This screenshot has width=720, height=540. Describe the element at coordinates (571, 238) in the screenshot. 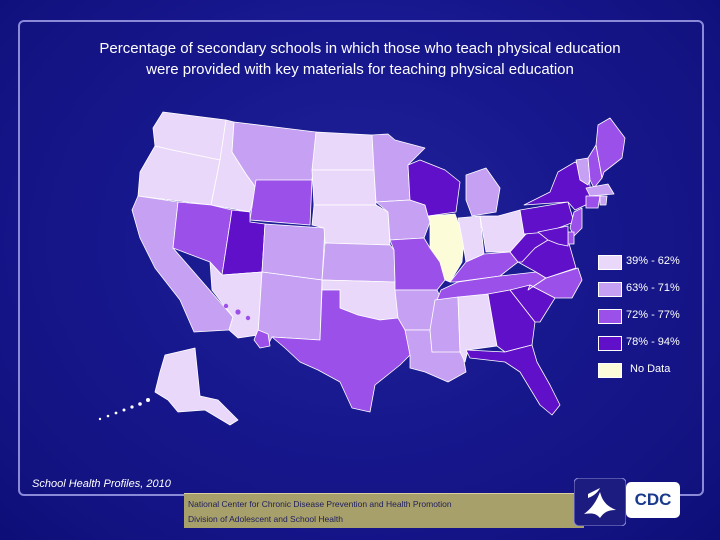

I see `state-DE` at that location.